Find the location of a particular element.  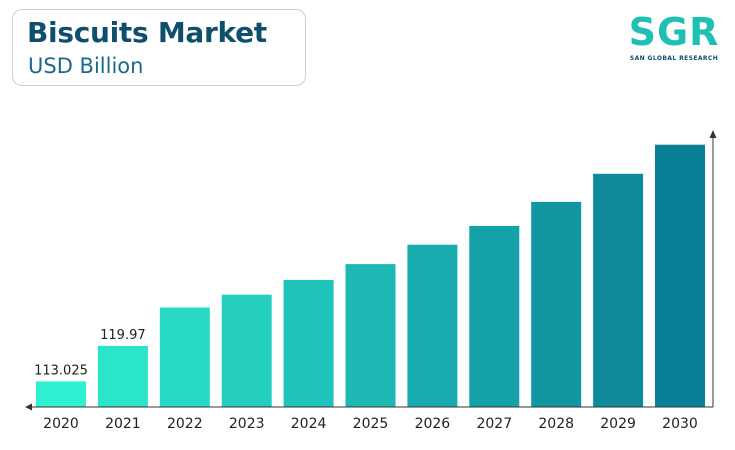

chart-title: Biscuits Market is located at coordinates (147, 32).